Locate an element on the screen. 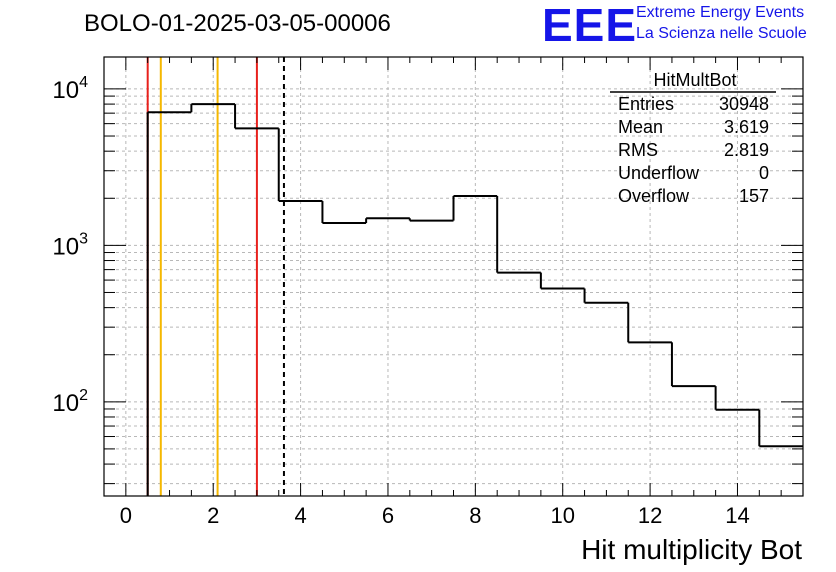 The height and width of the screenshot is (572, 836). x-tick-label: 14 is located at coordinates (737, 515).